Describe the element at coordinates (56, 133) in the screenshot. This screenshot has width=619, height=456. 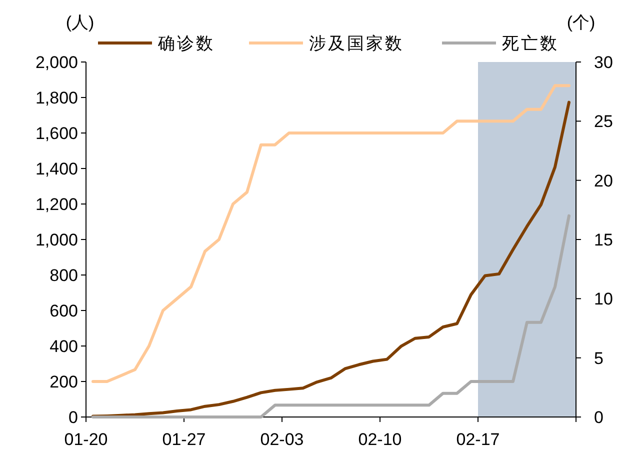
I see `y-tick-label: 1,600` at that location.